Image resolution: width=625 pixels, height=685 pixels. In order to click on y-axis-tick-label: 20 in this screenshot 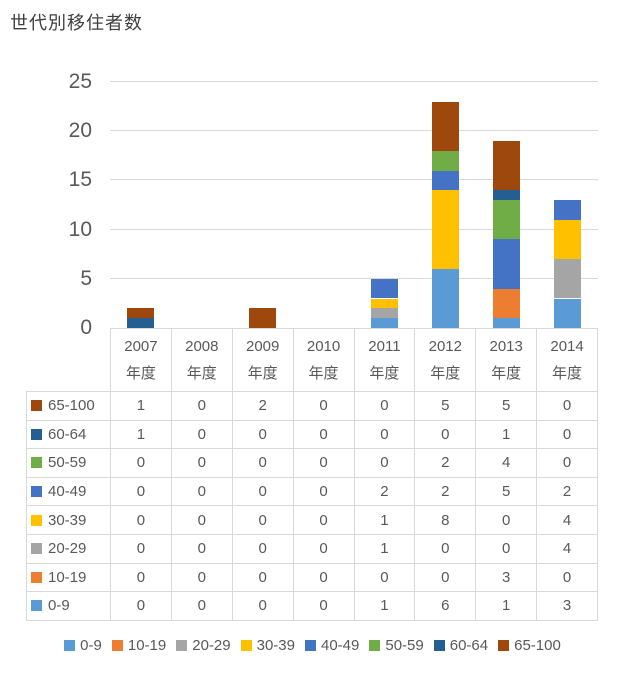, I will do `click(80, 131)`.